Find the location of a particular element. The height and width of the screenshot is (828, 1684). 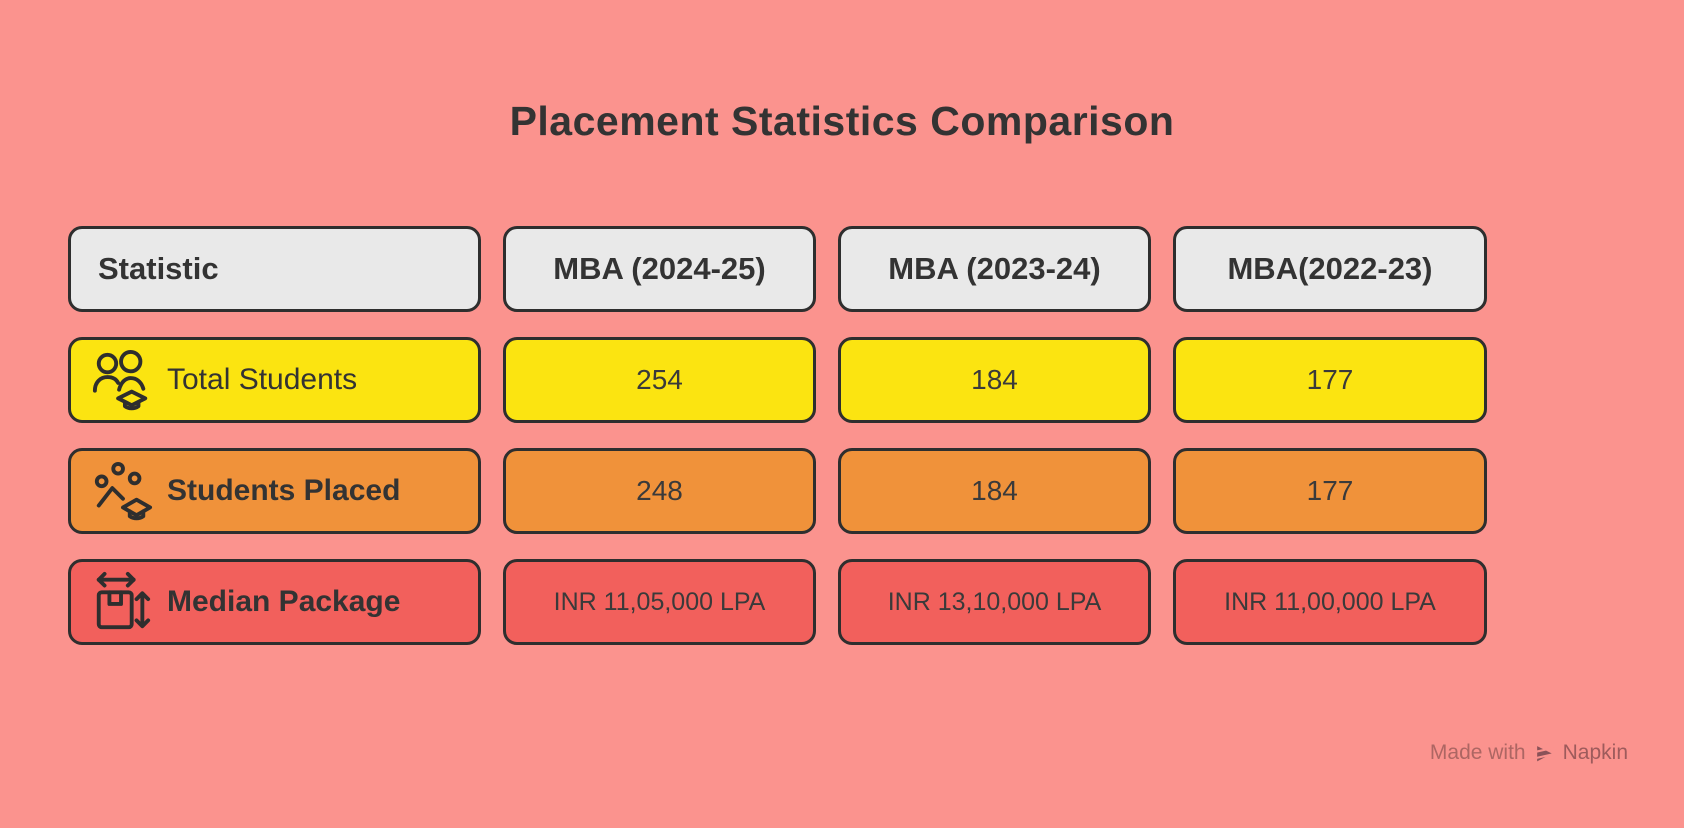

made-with-napkin-watermark: Made with Napkin is located at coordinates (1529, 753).